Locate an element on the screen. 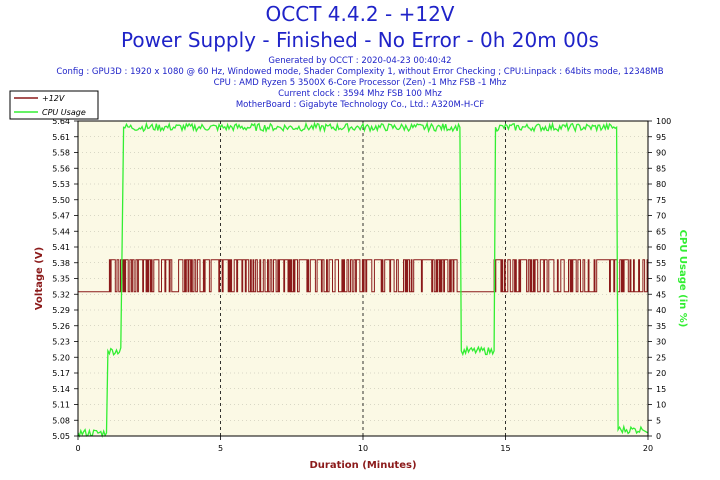 The width and height of the screenshot is (720, 480). legend-label-cpu: CPU Usage is located at coordinates (64, 112).